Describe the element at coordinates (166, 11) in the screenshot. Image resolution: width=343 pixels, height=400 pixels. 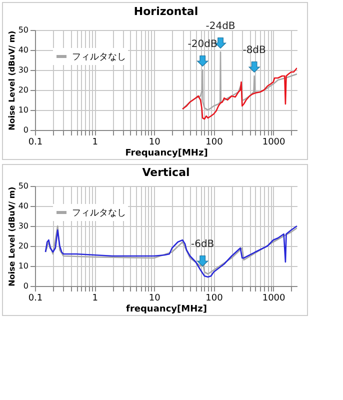
I see `chart-title: Horizontal` at that location.